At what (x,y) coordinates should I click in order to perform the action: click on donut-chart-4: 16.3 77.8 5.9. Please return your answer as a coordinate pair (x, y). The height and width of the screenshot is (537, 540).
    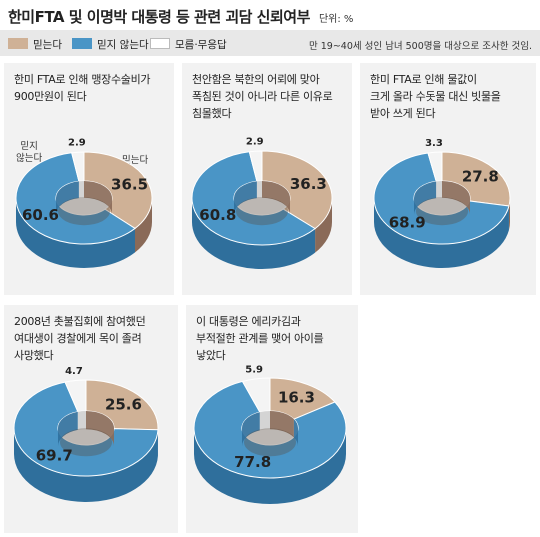
    Looking at the image, I should click on (270, 434).